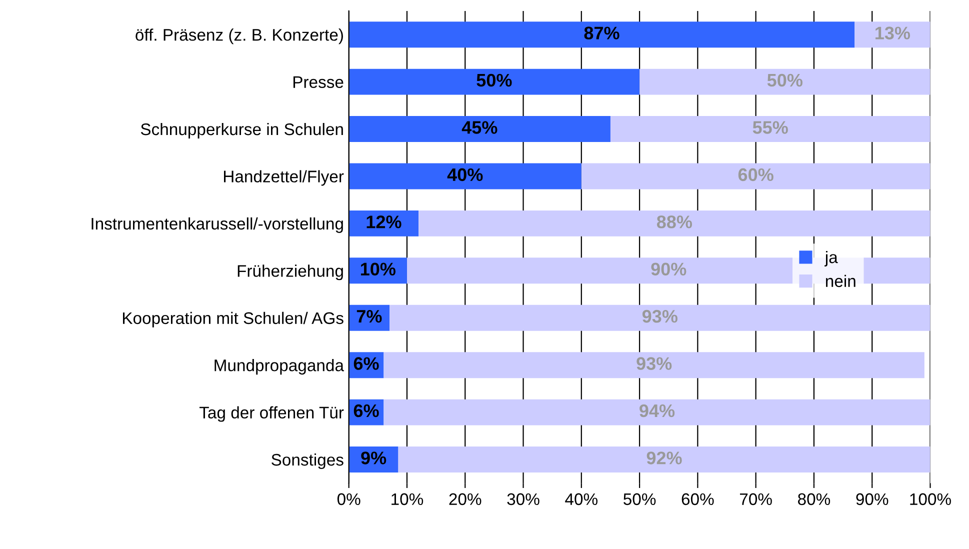 Image resolution: width=969 pixels, height=549 pixels. I want to click on y-tick-label: Tag der offenen Tür, so click(272, 414).